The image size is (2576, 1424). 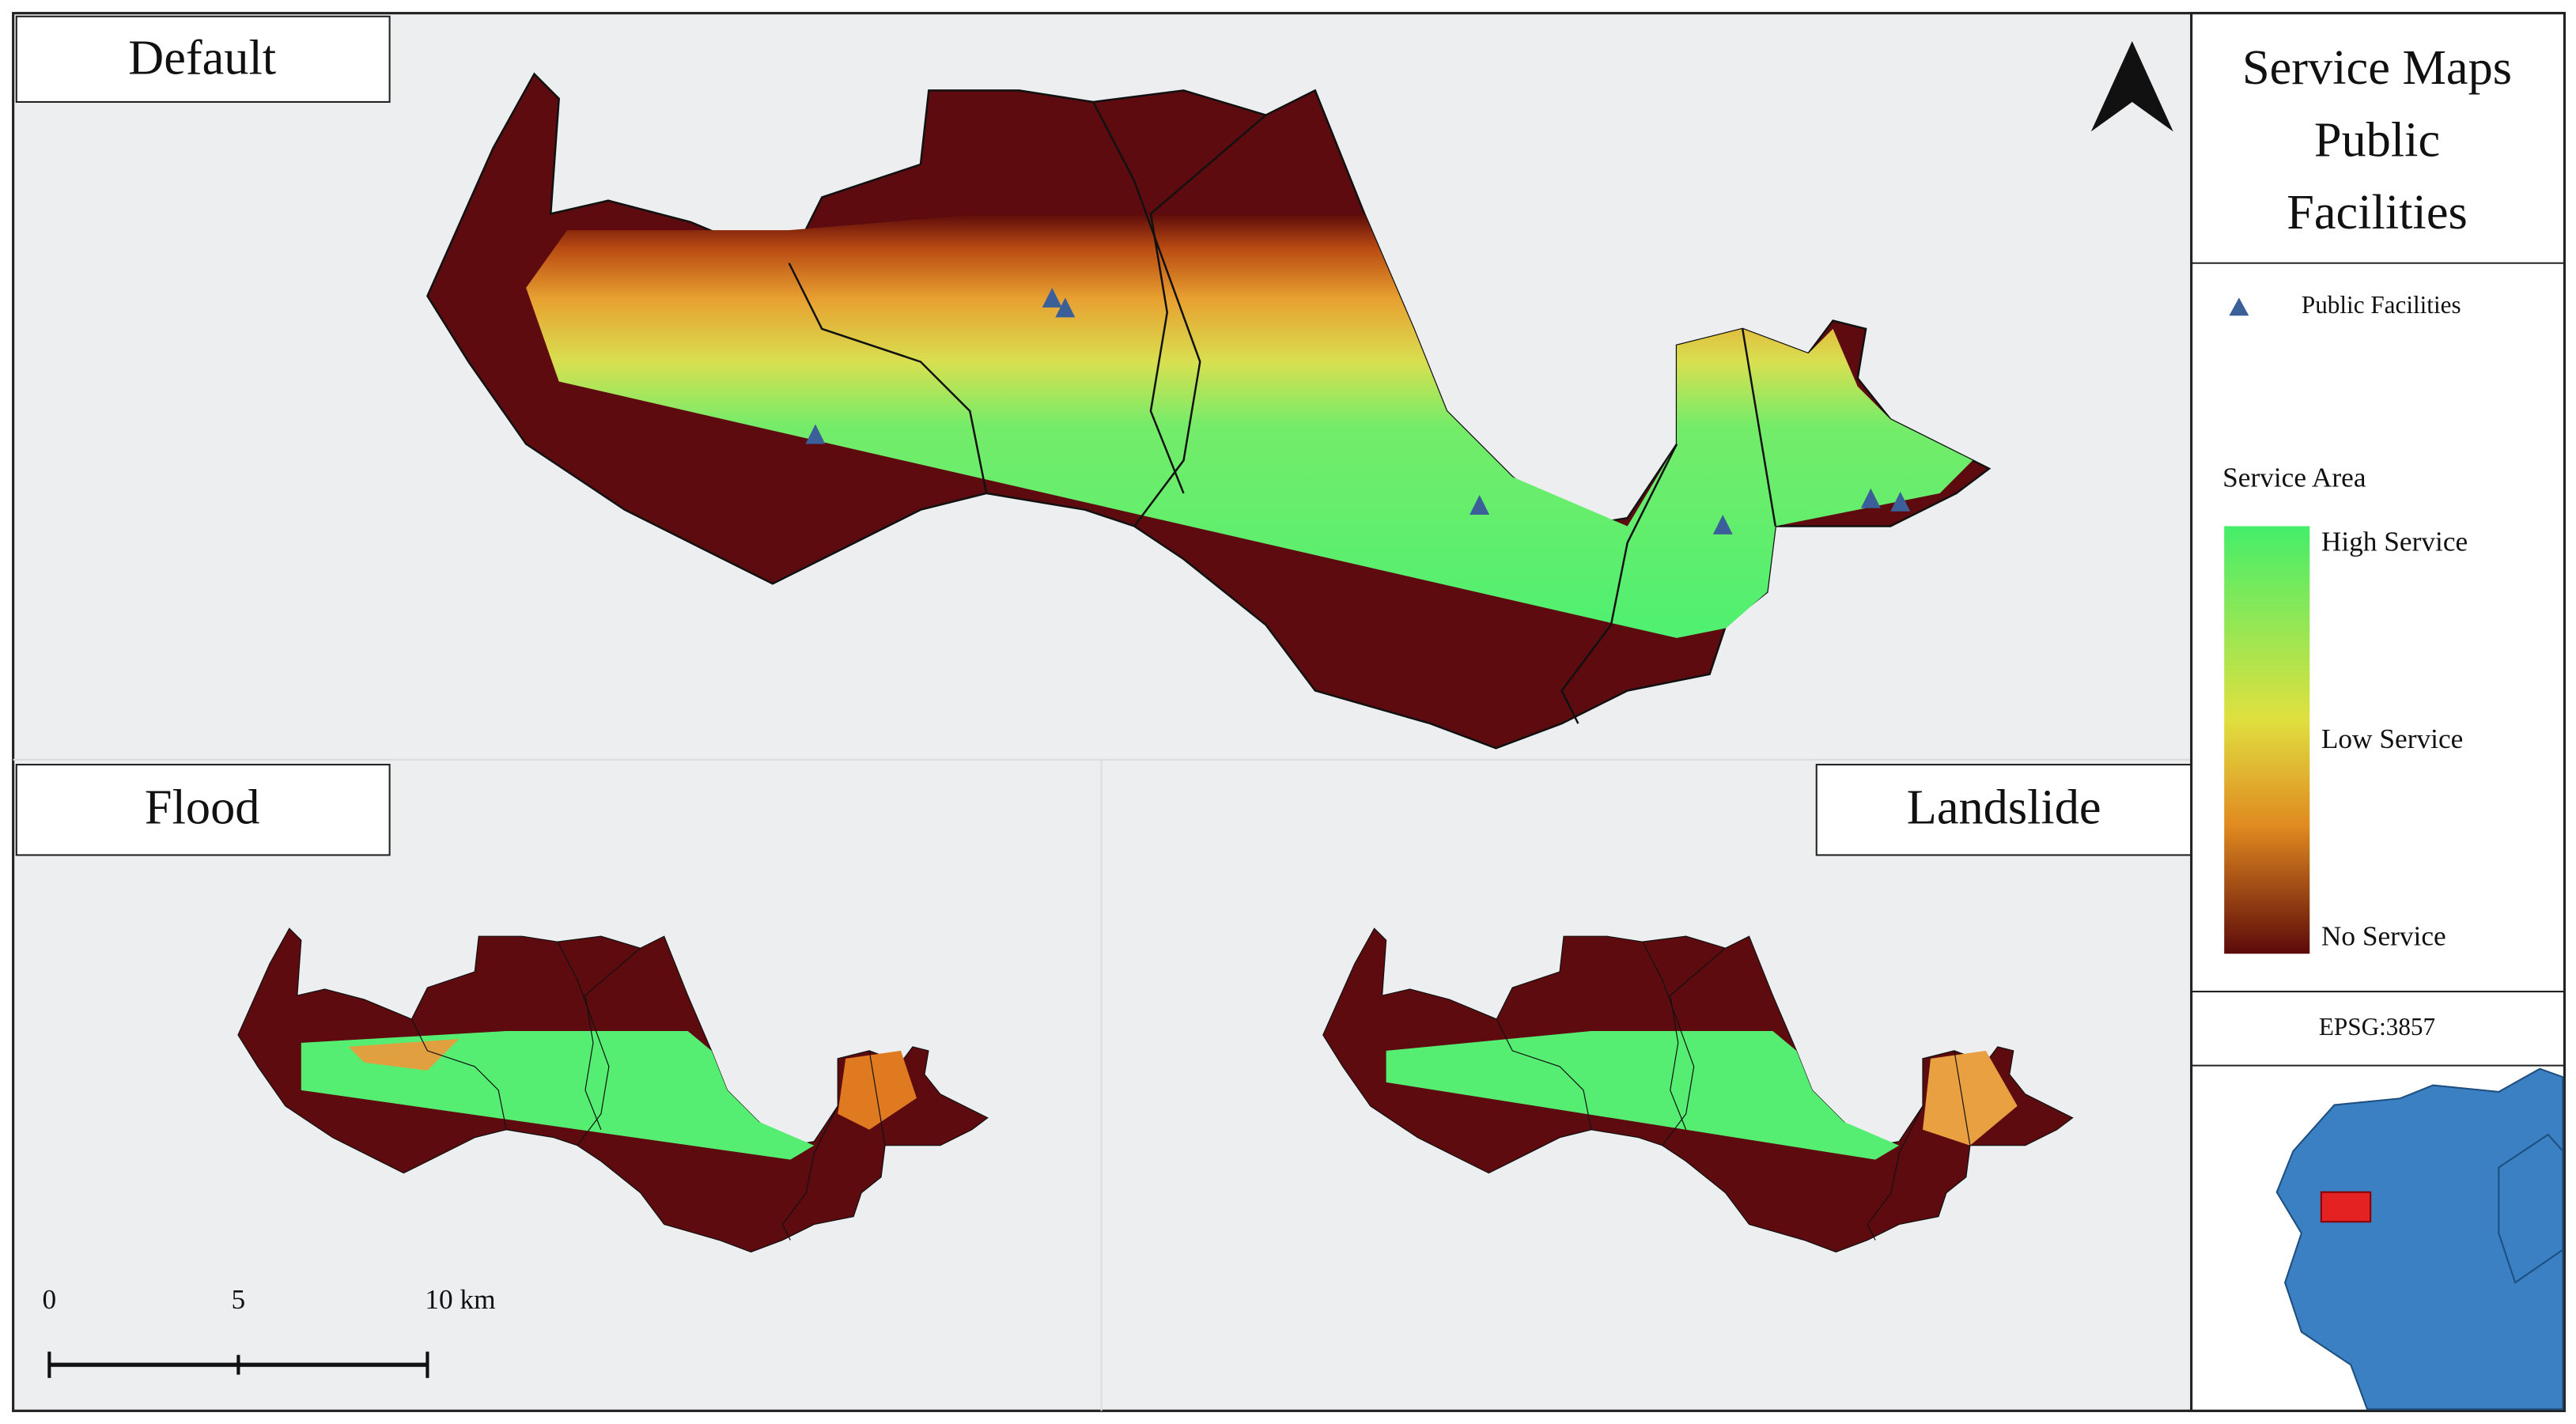 I want to click on legend-title: Facilities, so click(x=2378, y=212).